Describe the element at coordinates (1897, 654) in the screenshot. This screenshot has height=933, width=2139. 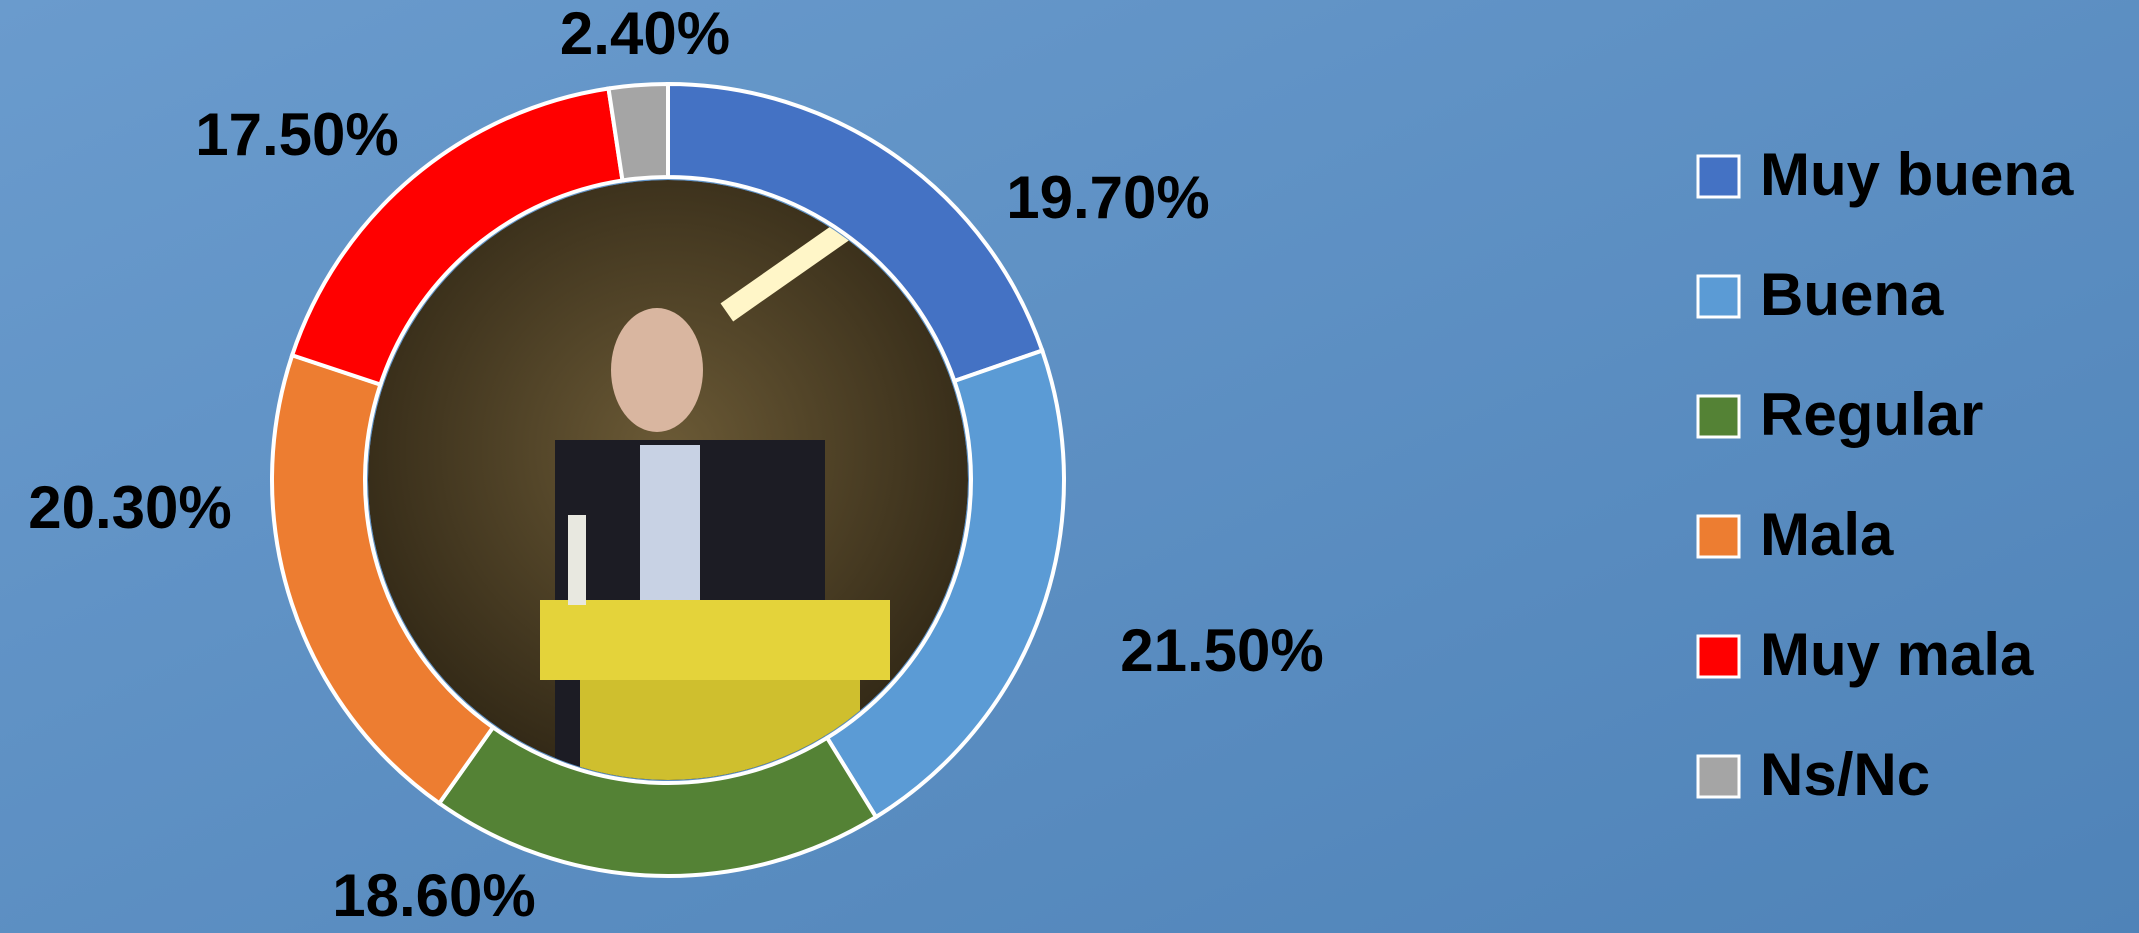
I see `legend-label: Muy mala` at that location.